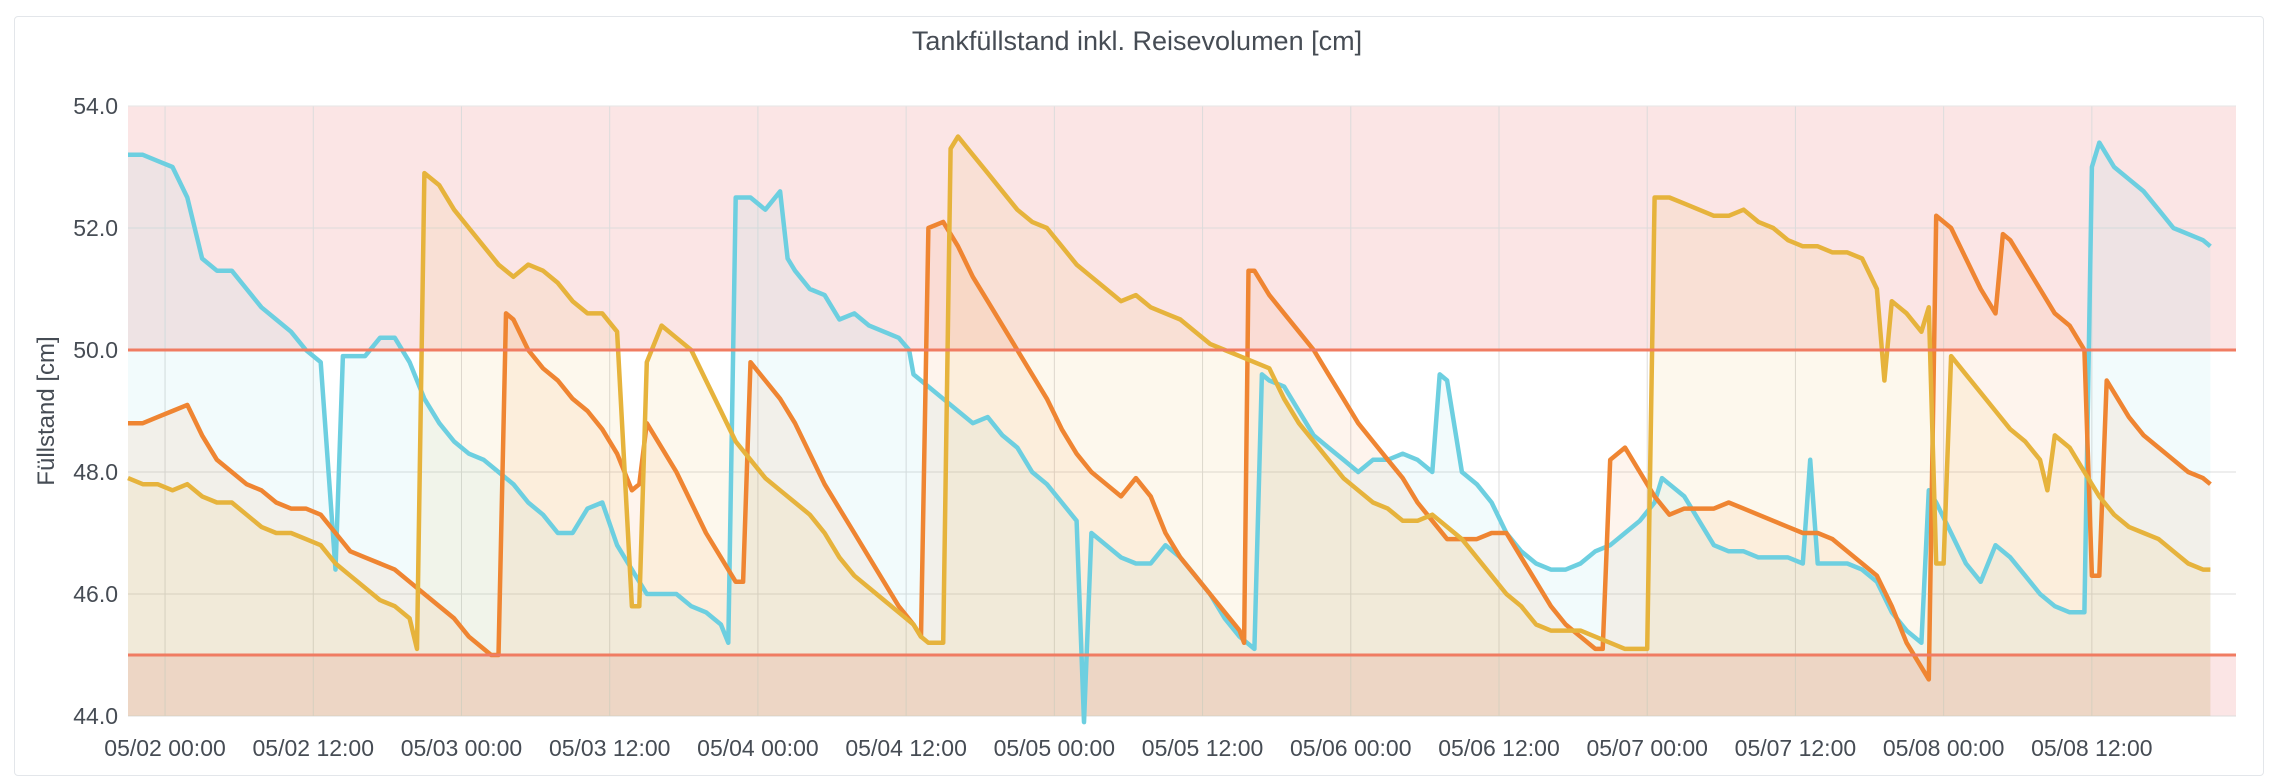 The image size is (2274, 776). Describe the element at coordinates (610, 748) in the screenshot. I see `x-tick-label-3: 05/03 12:00` at that location.